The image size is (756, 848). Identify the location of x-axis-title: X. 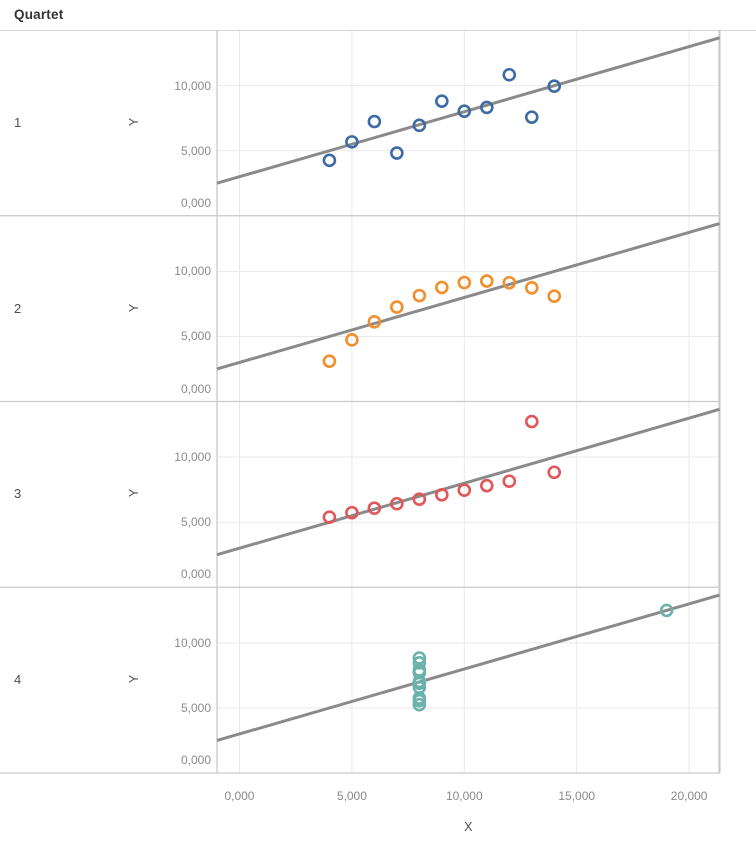
(468, 827).